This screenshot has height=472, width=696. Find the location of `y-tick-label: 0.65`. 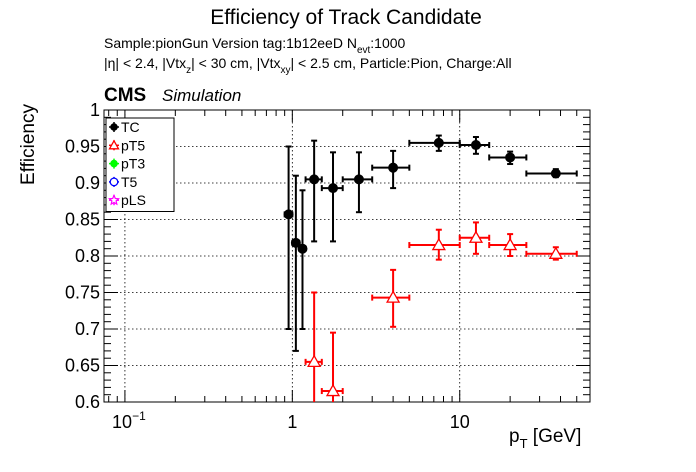

y-tick-label: 0.65 is located at coordinates (82, 366).